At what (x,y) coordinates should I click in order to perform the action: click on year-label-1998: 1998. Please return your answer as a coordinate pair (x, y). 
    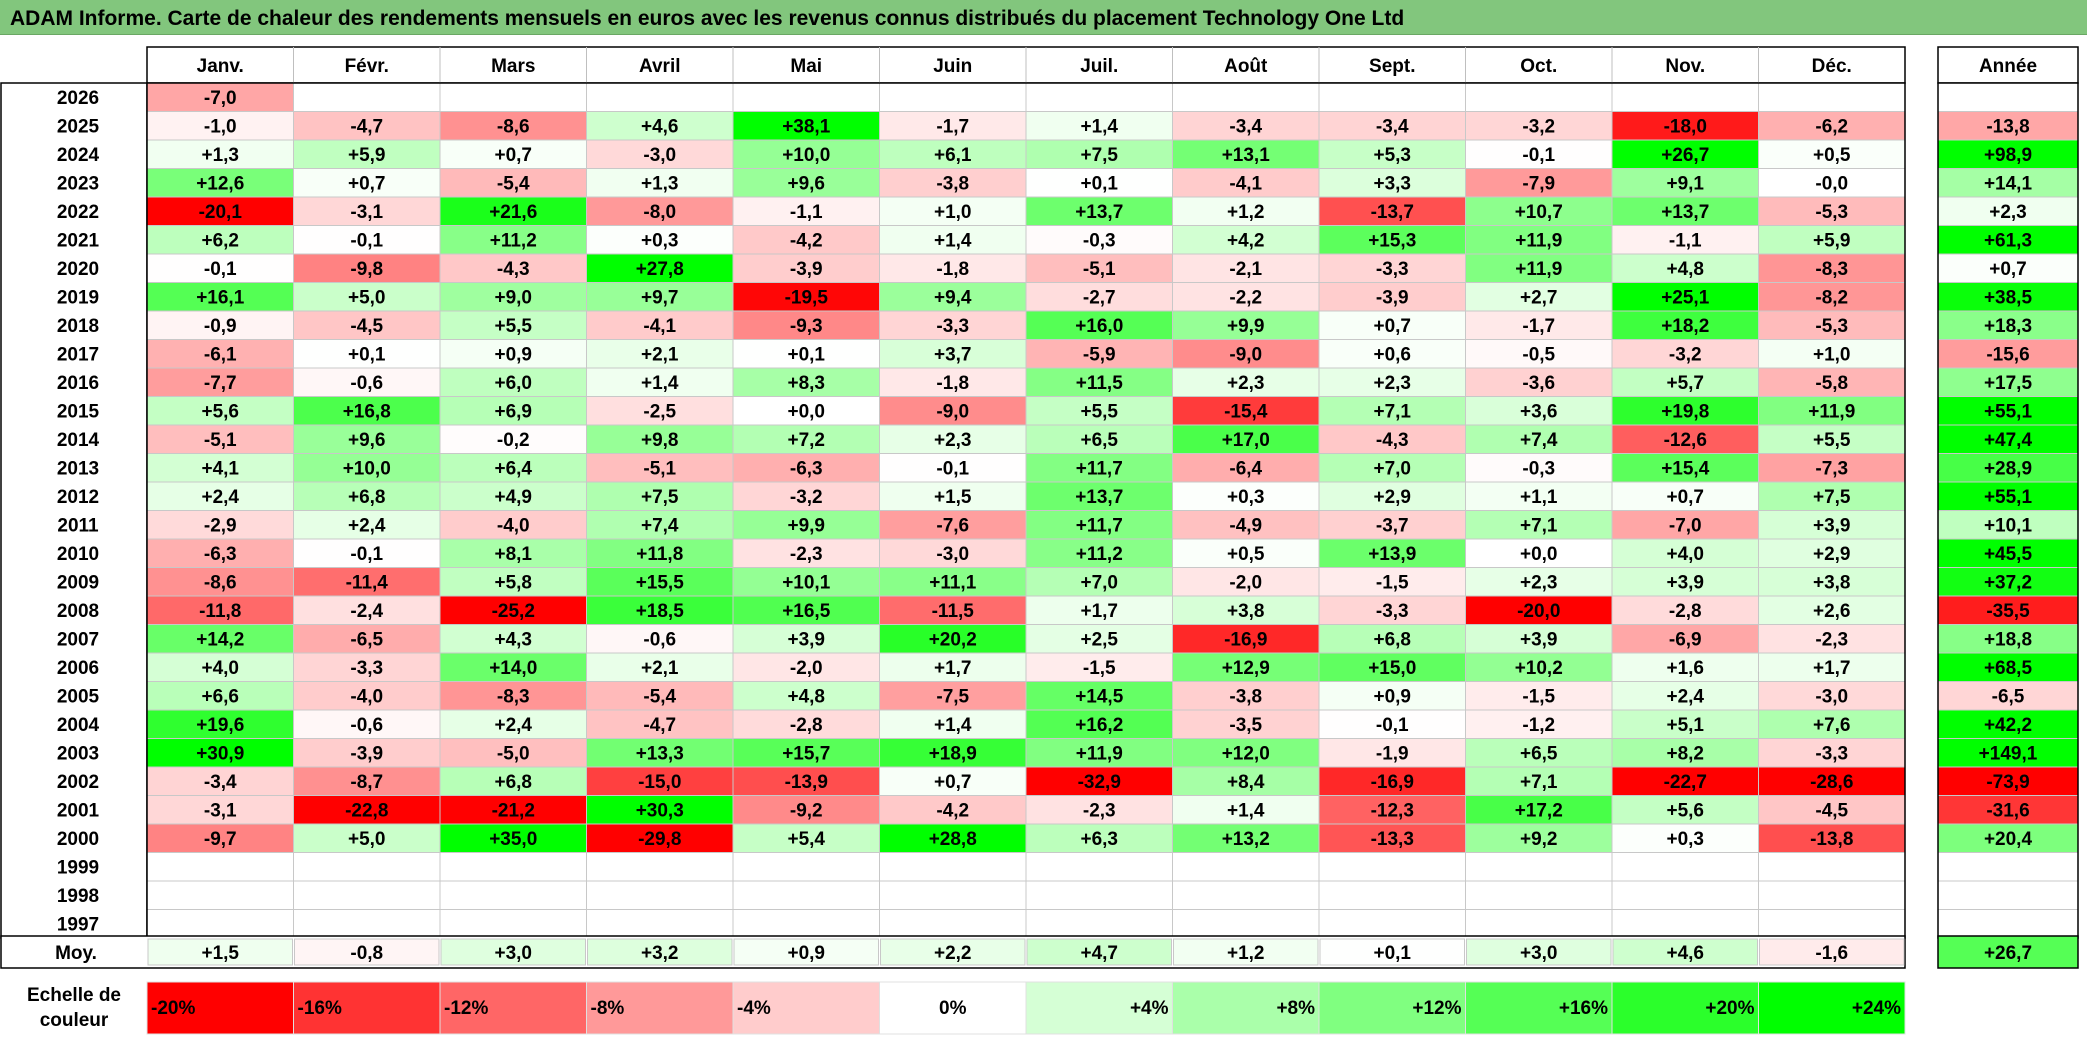
    Looking at the image, I should click on (78, 896).